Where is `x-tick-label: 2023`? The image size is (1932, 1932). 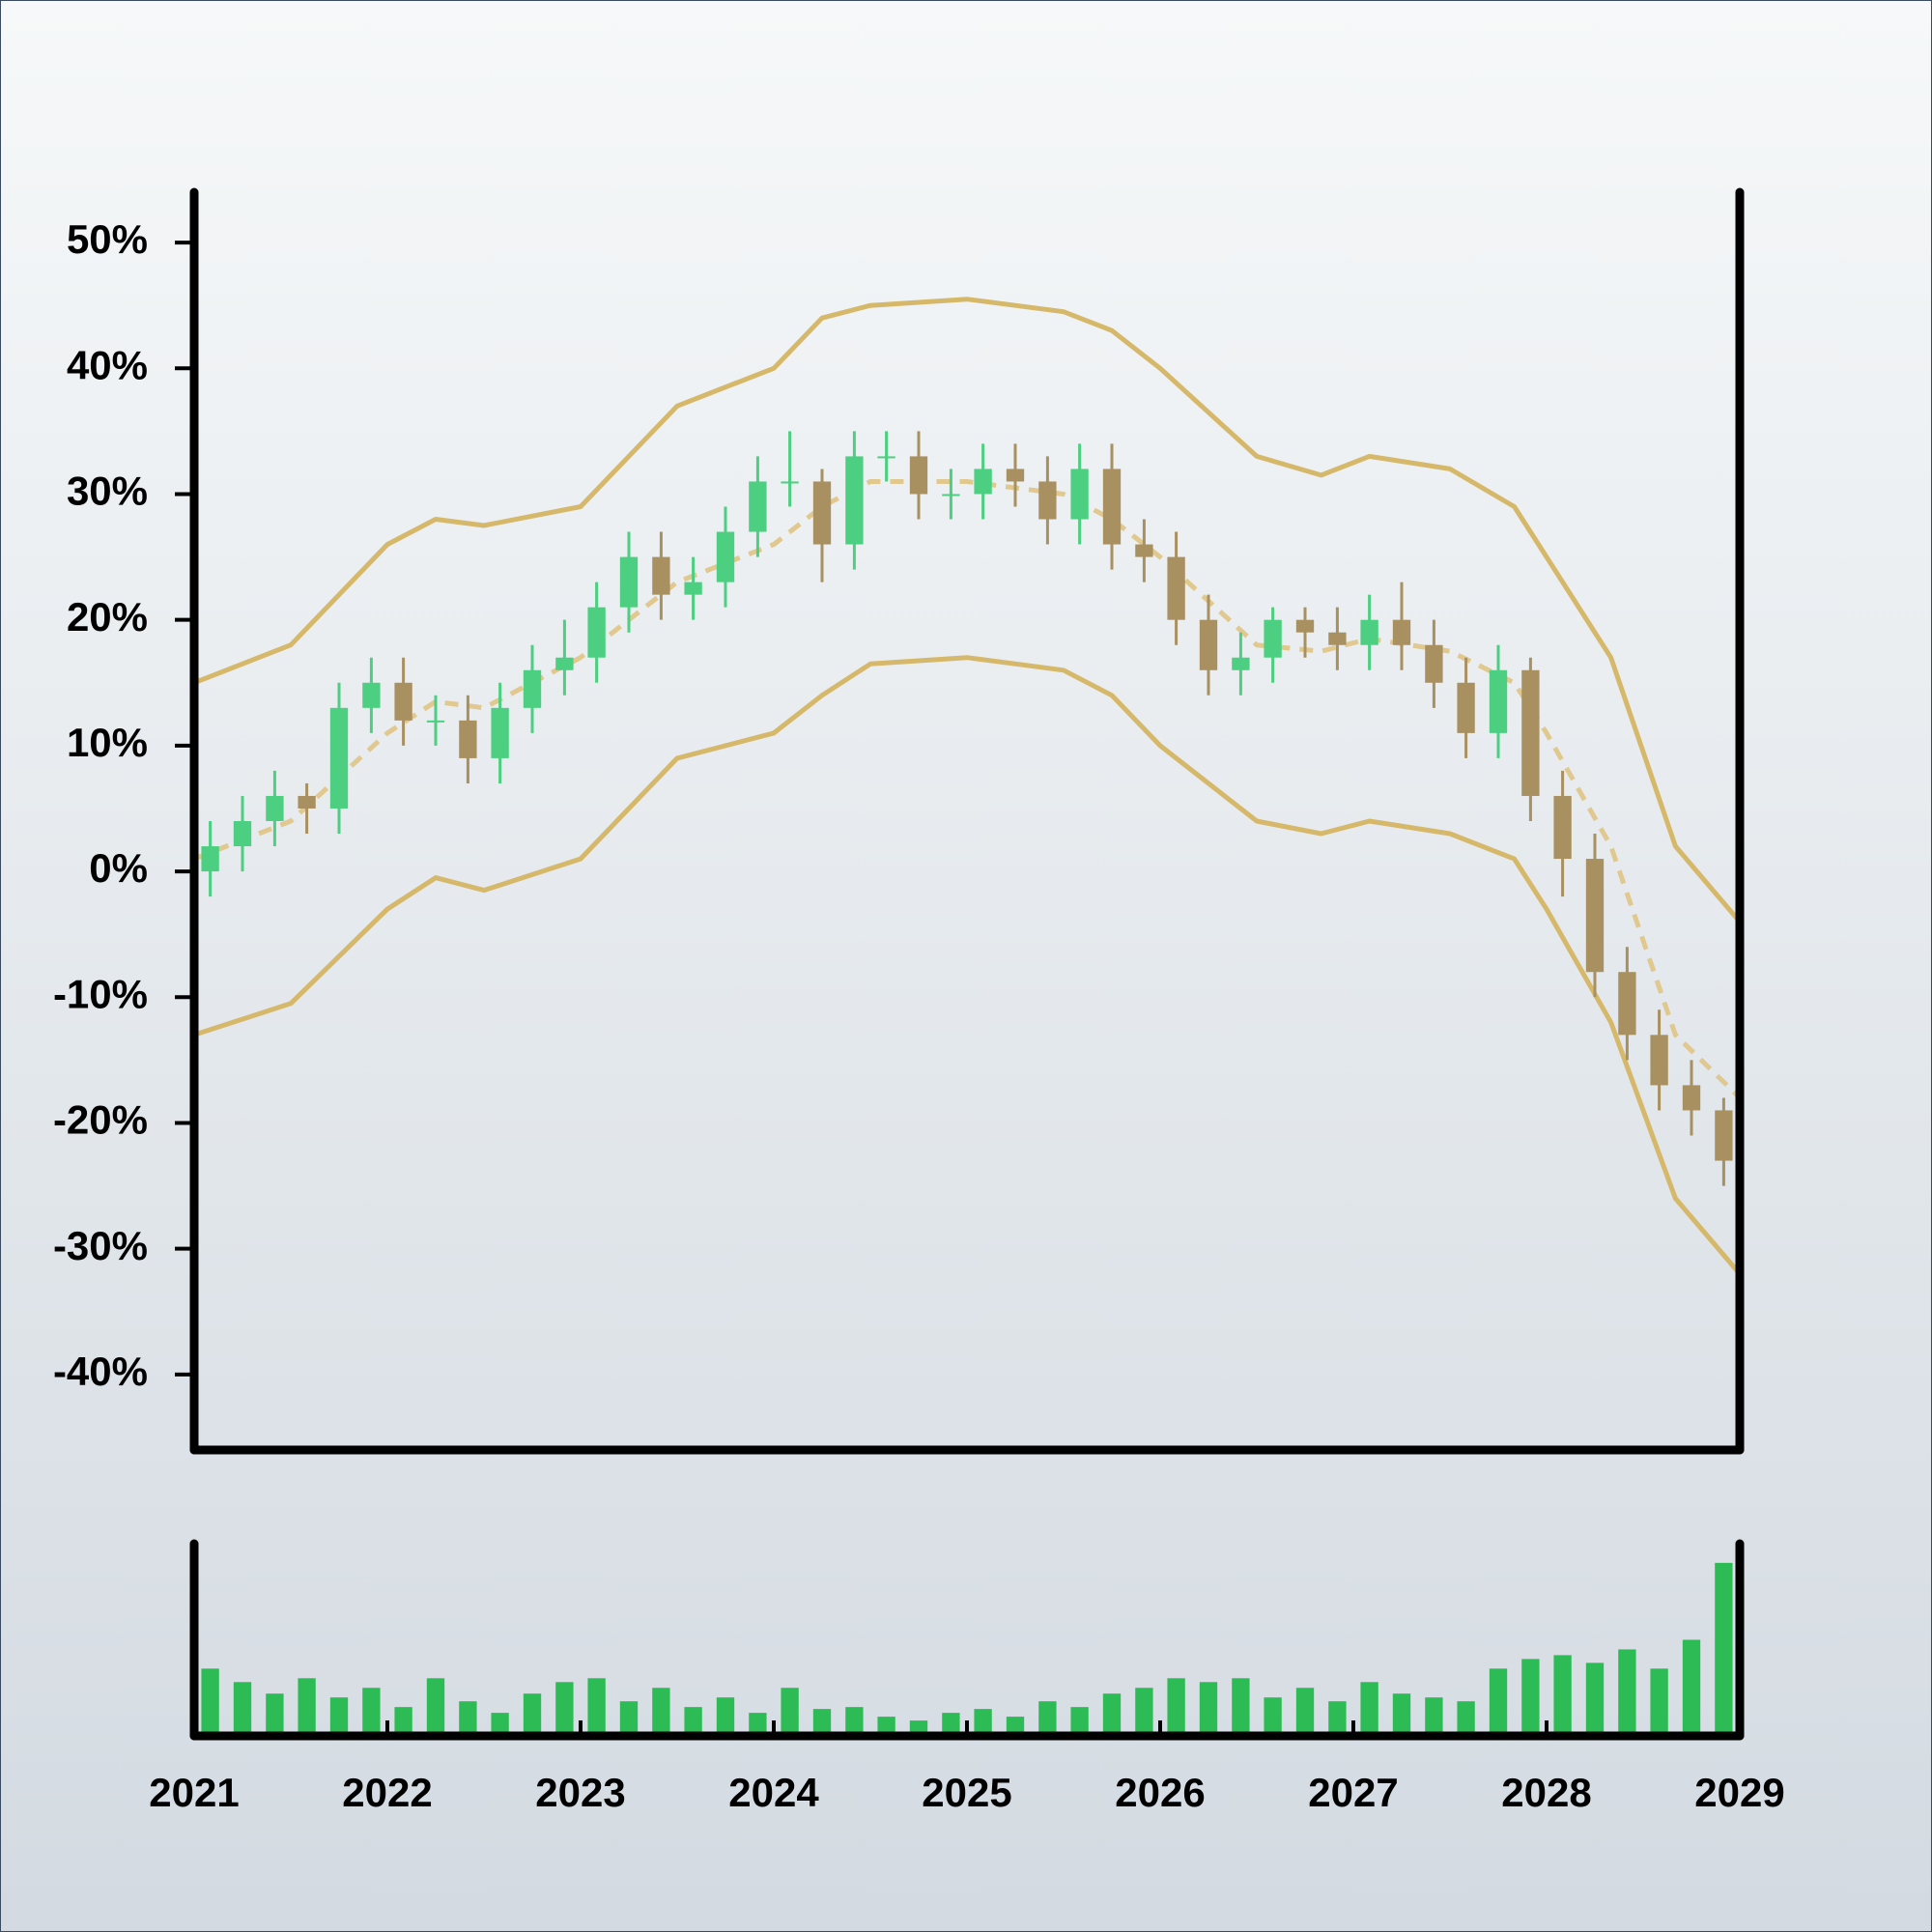 x-tick-label: 2023 is located at coordinates (580, 1792).